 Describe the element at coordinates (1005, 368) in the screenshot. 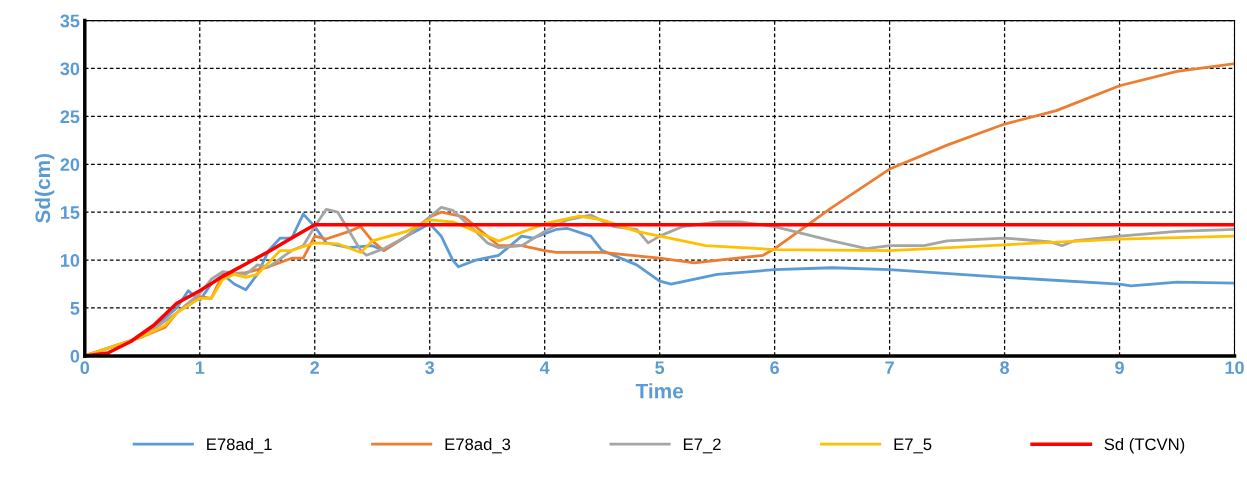

I see `x-tick-label: 8` at that location.